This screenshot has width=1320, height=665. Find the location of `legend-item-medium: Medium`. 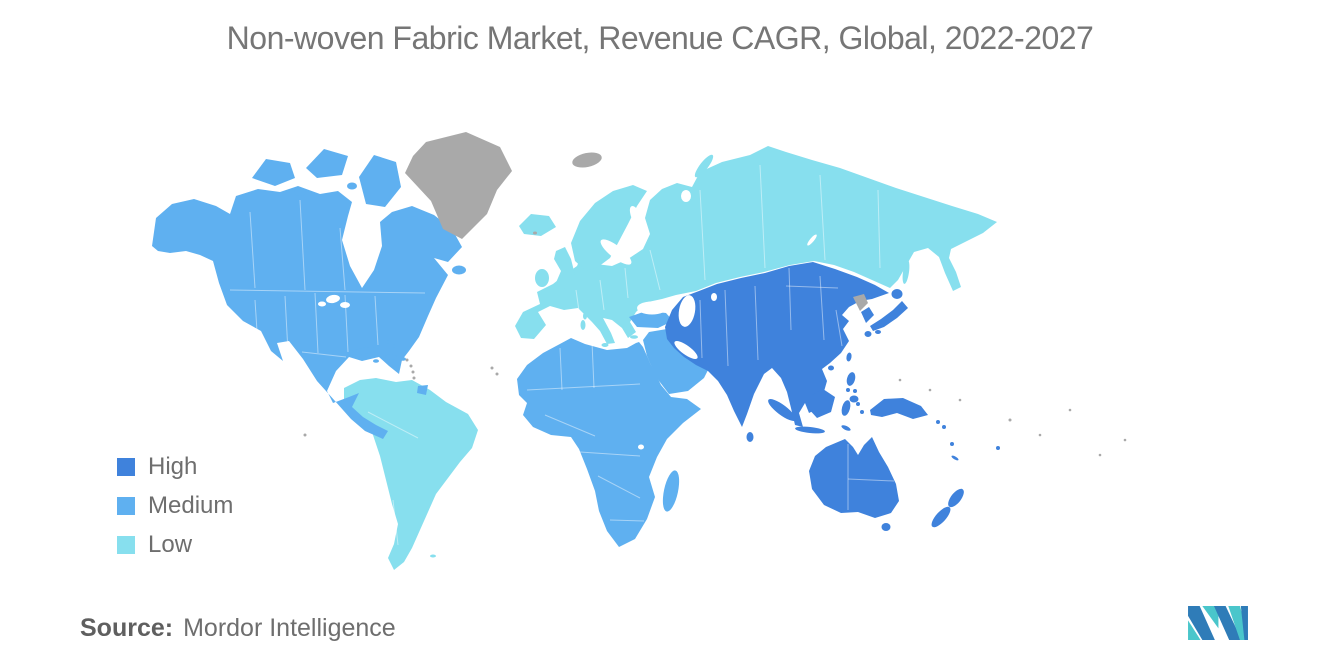

legend-item-medium: Medium is located at coordinates (175, 505).